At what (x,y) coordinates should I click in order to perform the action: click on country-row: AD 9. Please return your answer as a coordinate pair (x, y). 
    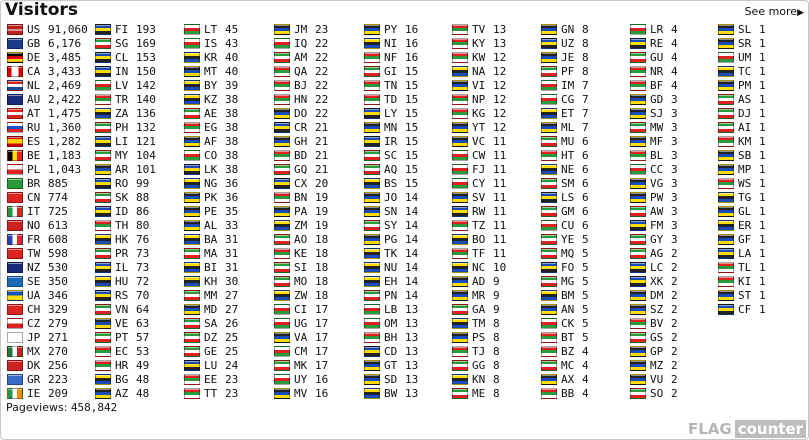
    Looking at the image, I should click on (479, 281).